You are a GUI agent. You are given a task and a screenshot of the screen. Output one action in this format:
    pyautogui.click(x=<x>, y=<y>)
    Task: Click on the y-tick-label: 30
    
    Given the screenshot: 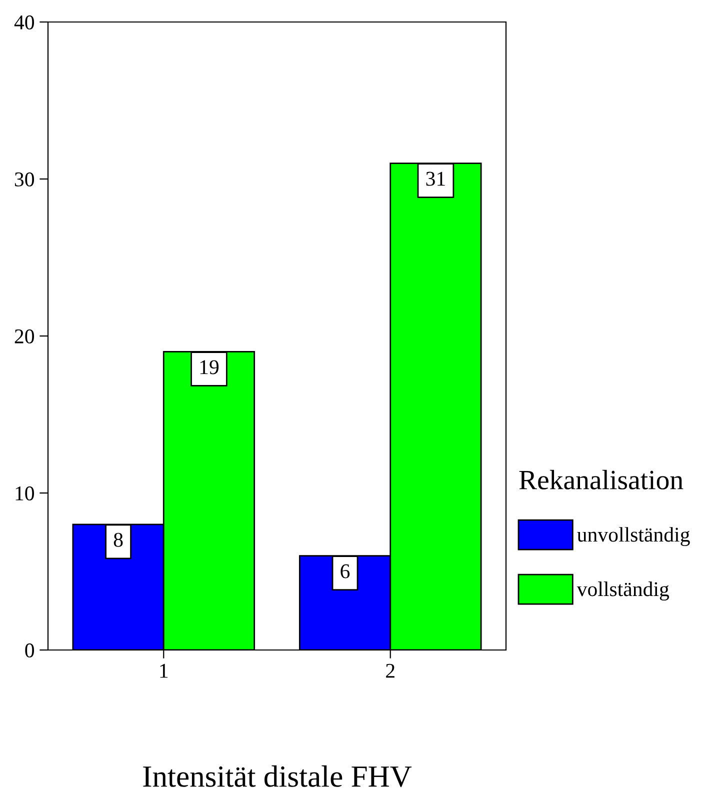 What is the action you would take?
    pyautogui.click(x=24, y=179)
    